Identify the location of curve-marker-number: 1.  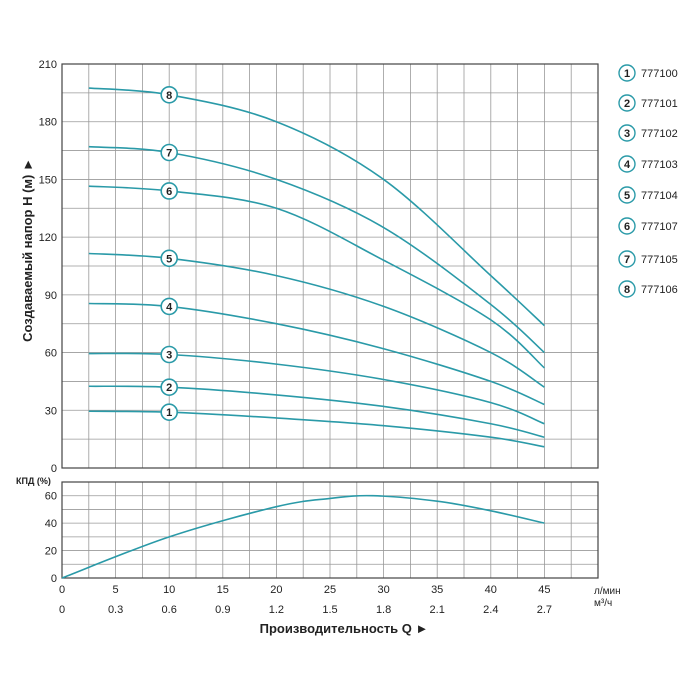
(169, 413).